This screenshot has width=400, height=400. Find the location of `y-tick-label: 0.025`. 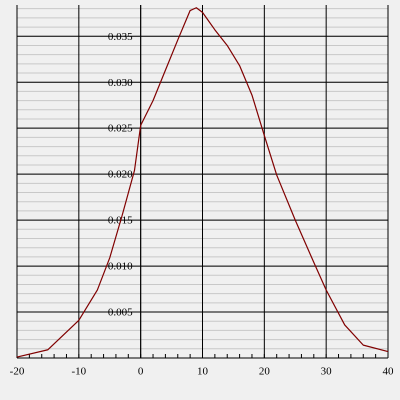

y-tick-label: 0.025 is located at coordinates (120, 129).